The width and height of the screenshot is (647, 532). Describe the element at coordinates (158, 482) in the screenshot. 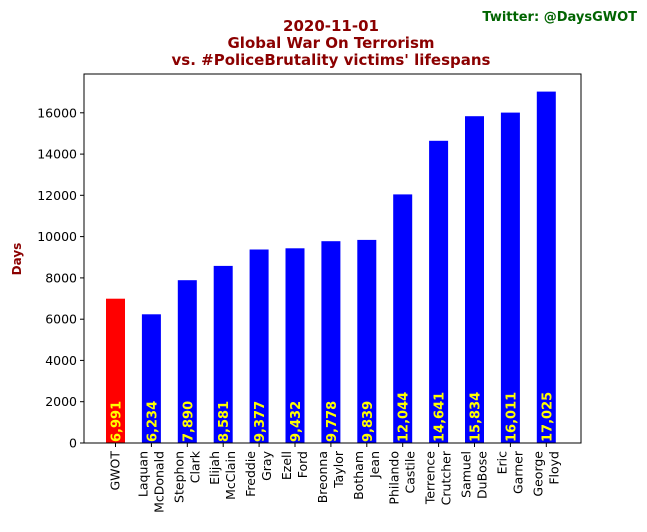

I see `x-tick-label-1-1: McDonald` at that location.